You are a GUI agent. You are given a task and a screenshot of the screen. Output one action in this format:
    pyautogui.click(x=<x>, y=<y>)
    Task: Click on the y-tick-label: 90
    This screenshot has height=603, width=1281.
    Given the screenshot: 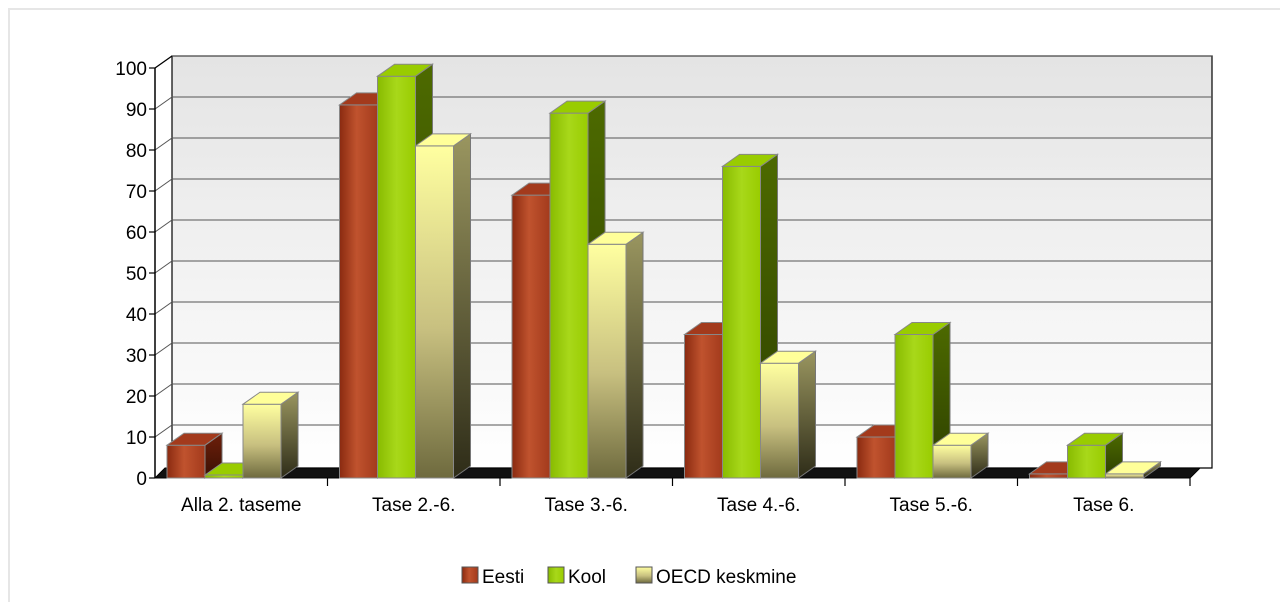 What is the action you would take?
    pyautogui.click(x=136, y=110)
    